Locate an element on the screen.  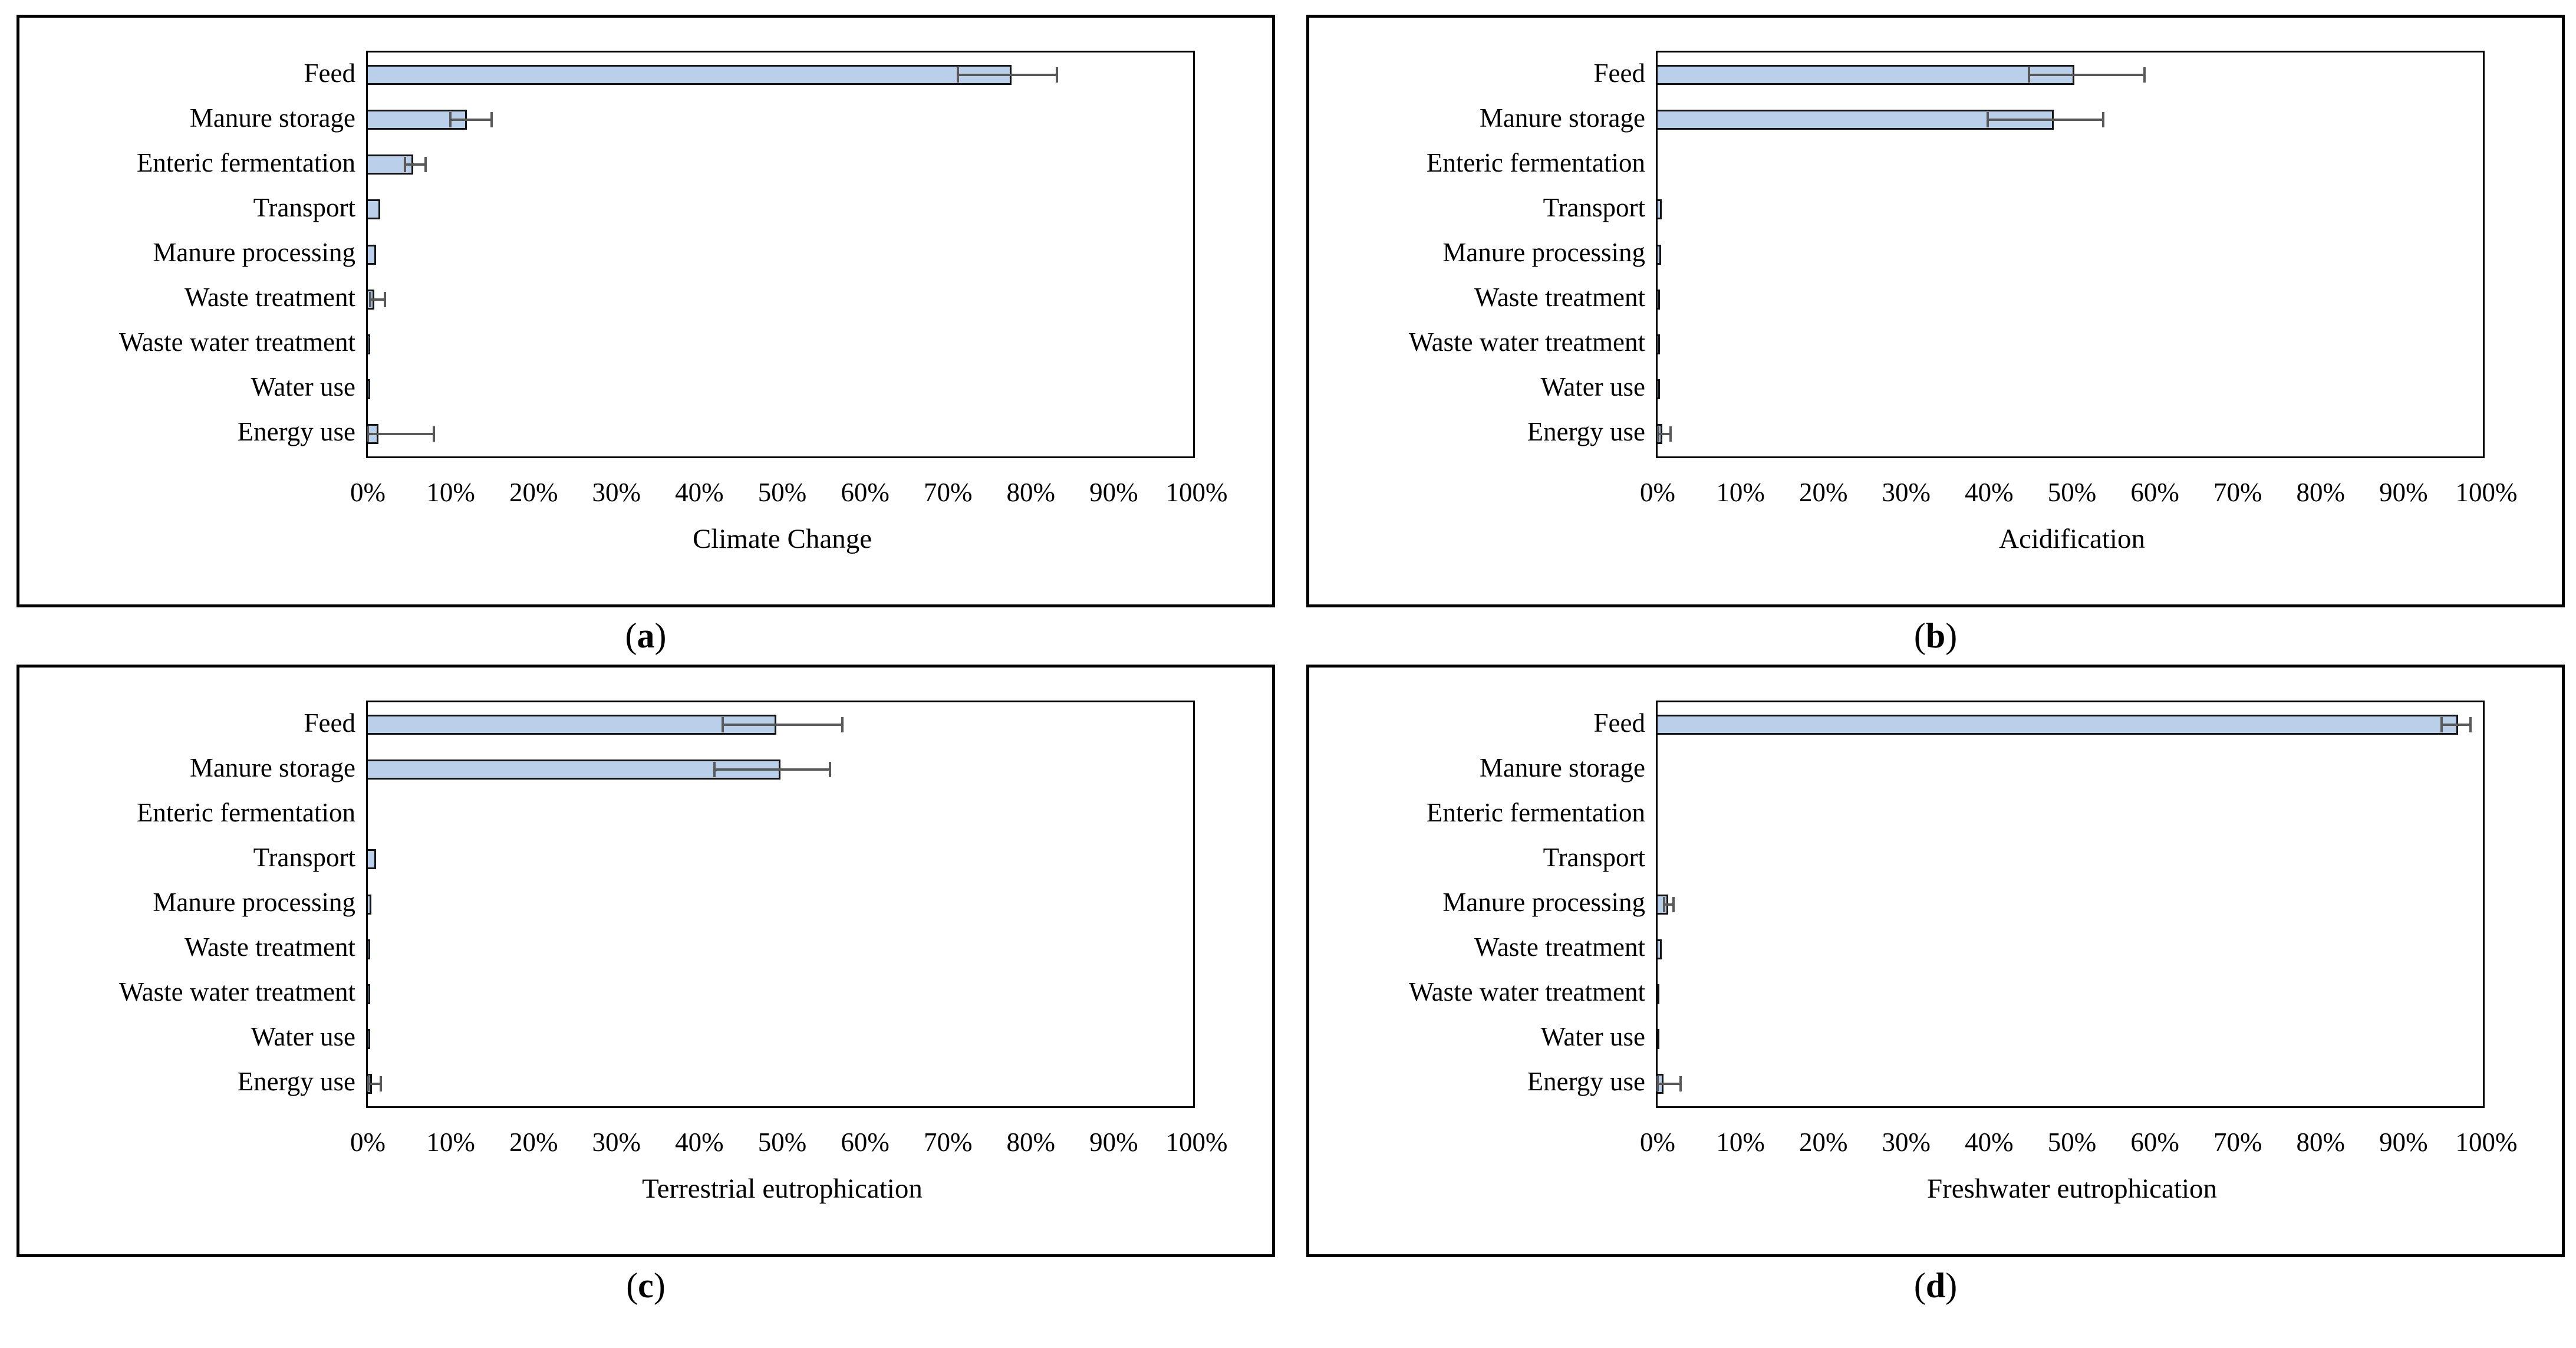
panel-label-b: (b) is located at coordinates (1935, 636).